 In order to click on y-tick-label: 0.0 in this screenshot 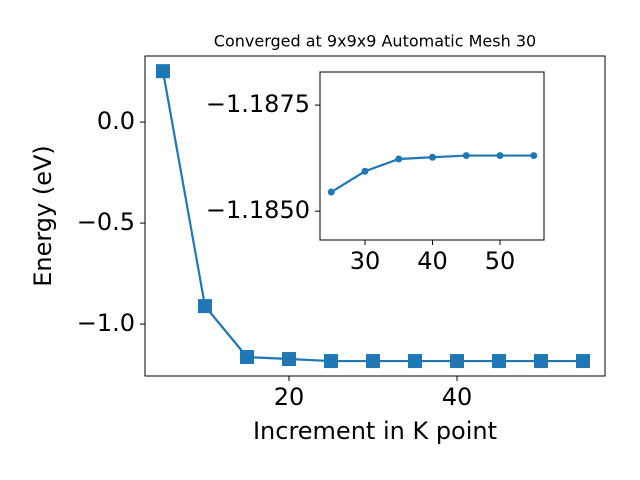, I will do `click(116, 121)`.